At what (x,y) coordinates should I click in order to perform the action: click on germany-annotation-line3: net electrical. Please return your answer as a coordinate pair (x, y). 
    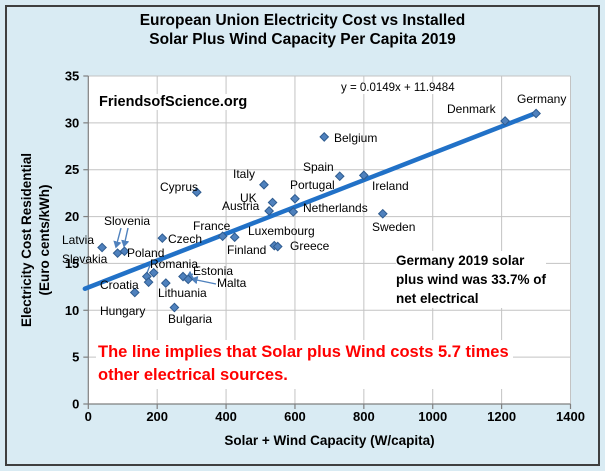
    Looking at the image, I should click on (437, 298).